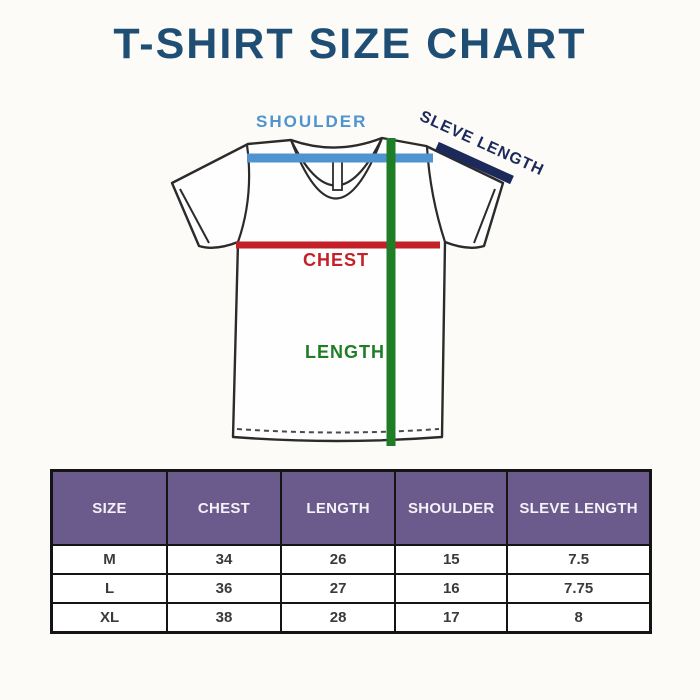 This screenshot has width=700, height=700. I want to click on sleeve-measure-line, so click(474, 163).